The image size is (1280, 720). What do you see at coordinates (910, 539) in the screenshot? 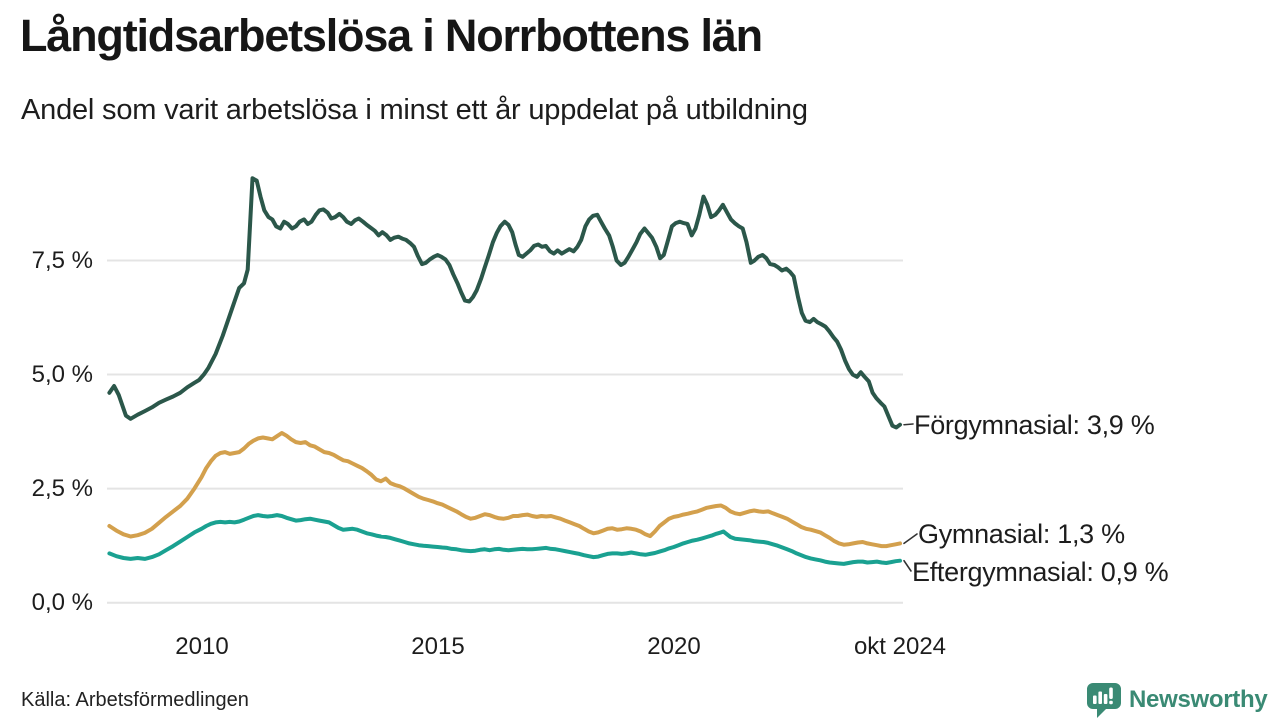
I see `label-connector-gymnasial` at bounding box center [910, 539].